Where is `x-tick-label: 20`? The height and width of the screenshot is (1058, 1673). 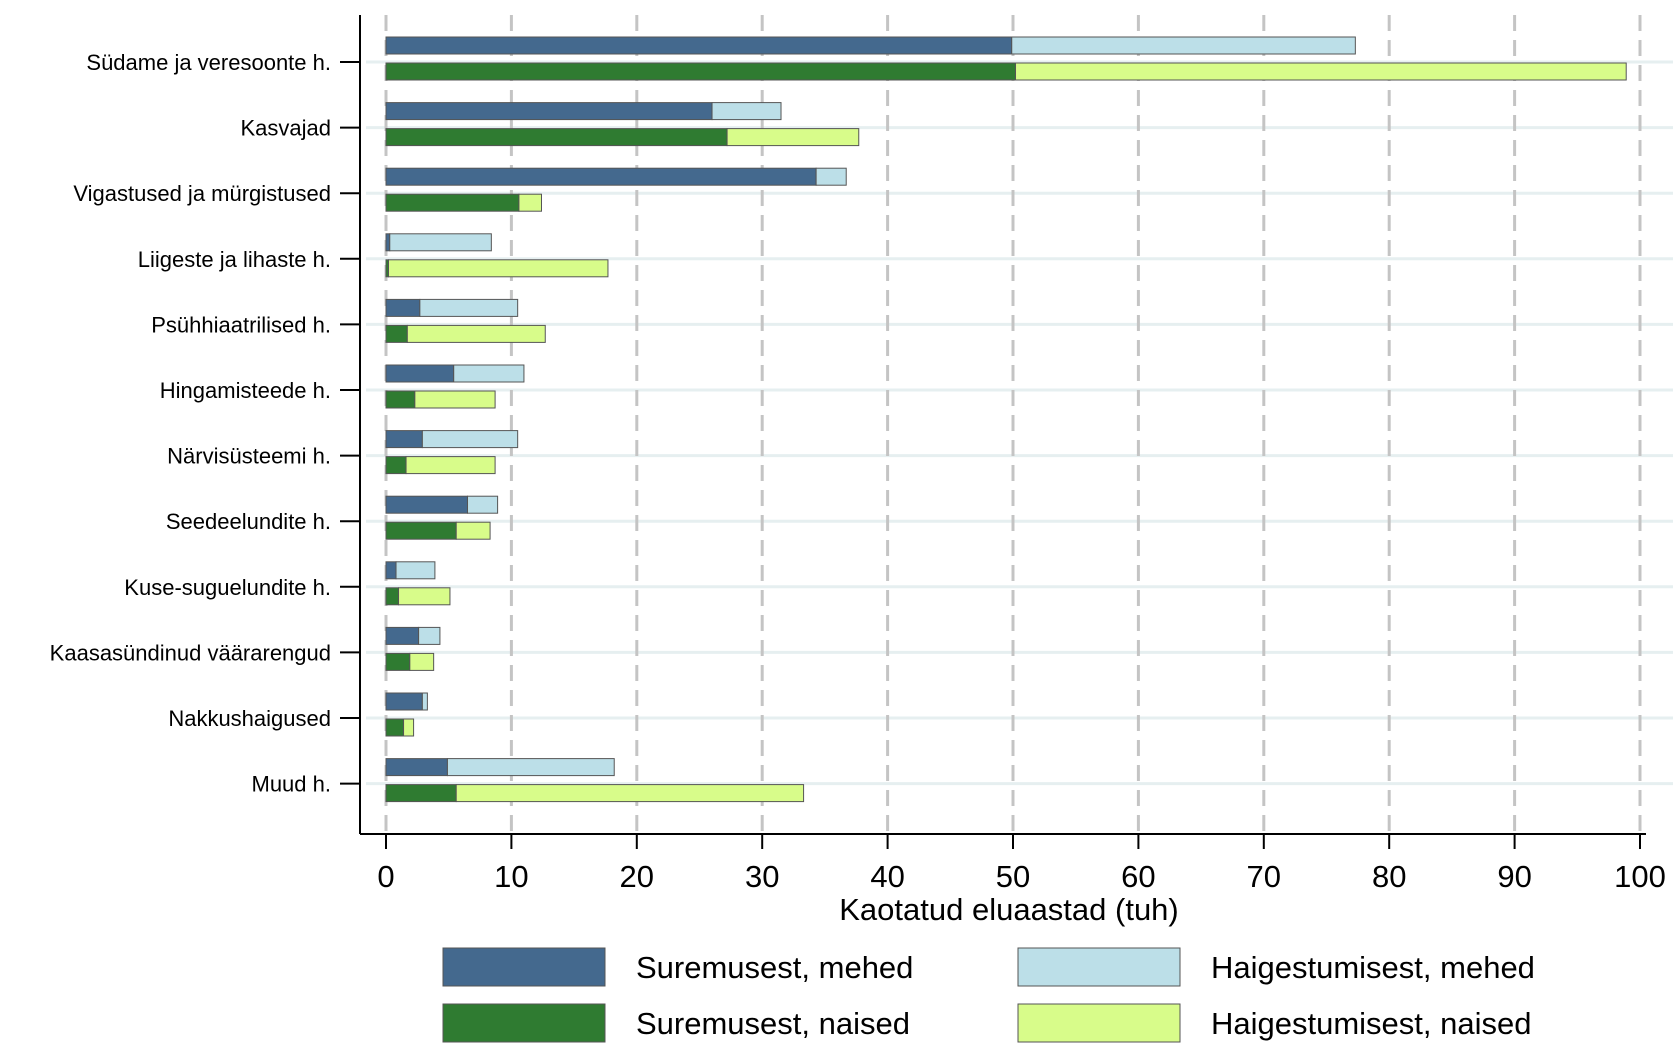 x-tick-label: 20 is located at coordinates (637, 876).